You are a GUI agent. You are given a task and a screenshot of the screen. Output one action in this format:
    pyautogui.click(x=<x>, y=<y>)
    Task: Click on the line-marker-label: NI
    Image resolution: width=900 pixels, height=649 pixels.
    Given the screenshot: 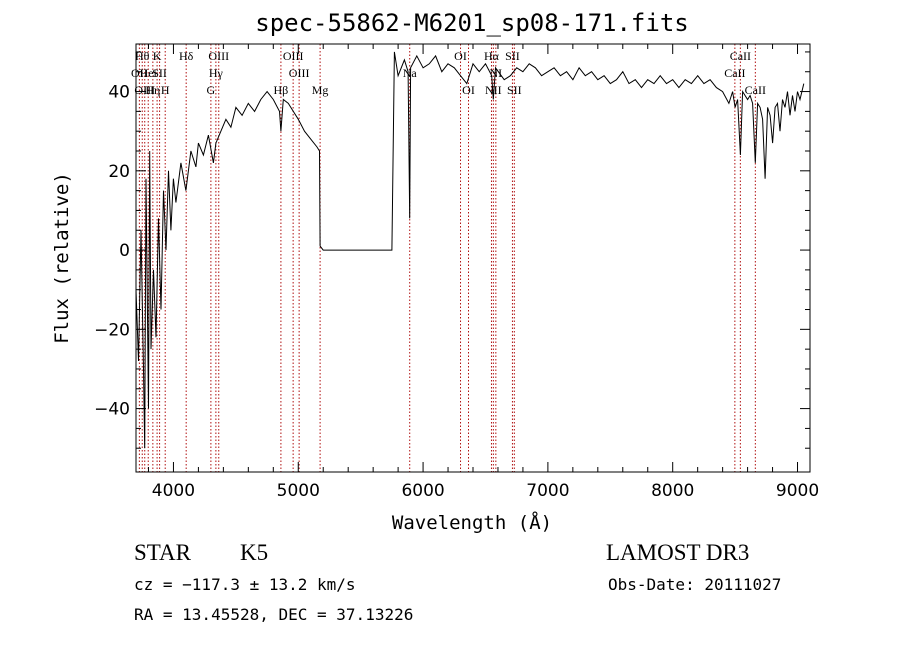 What is the action you would take?
    pyautogui.click(x=496, y=73)
    